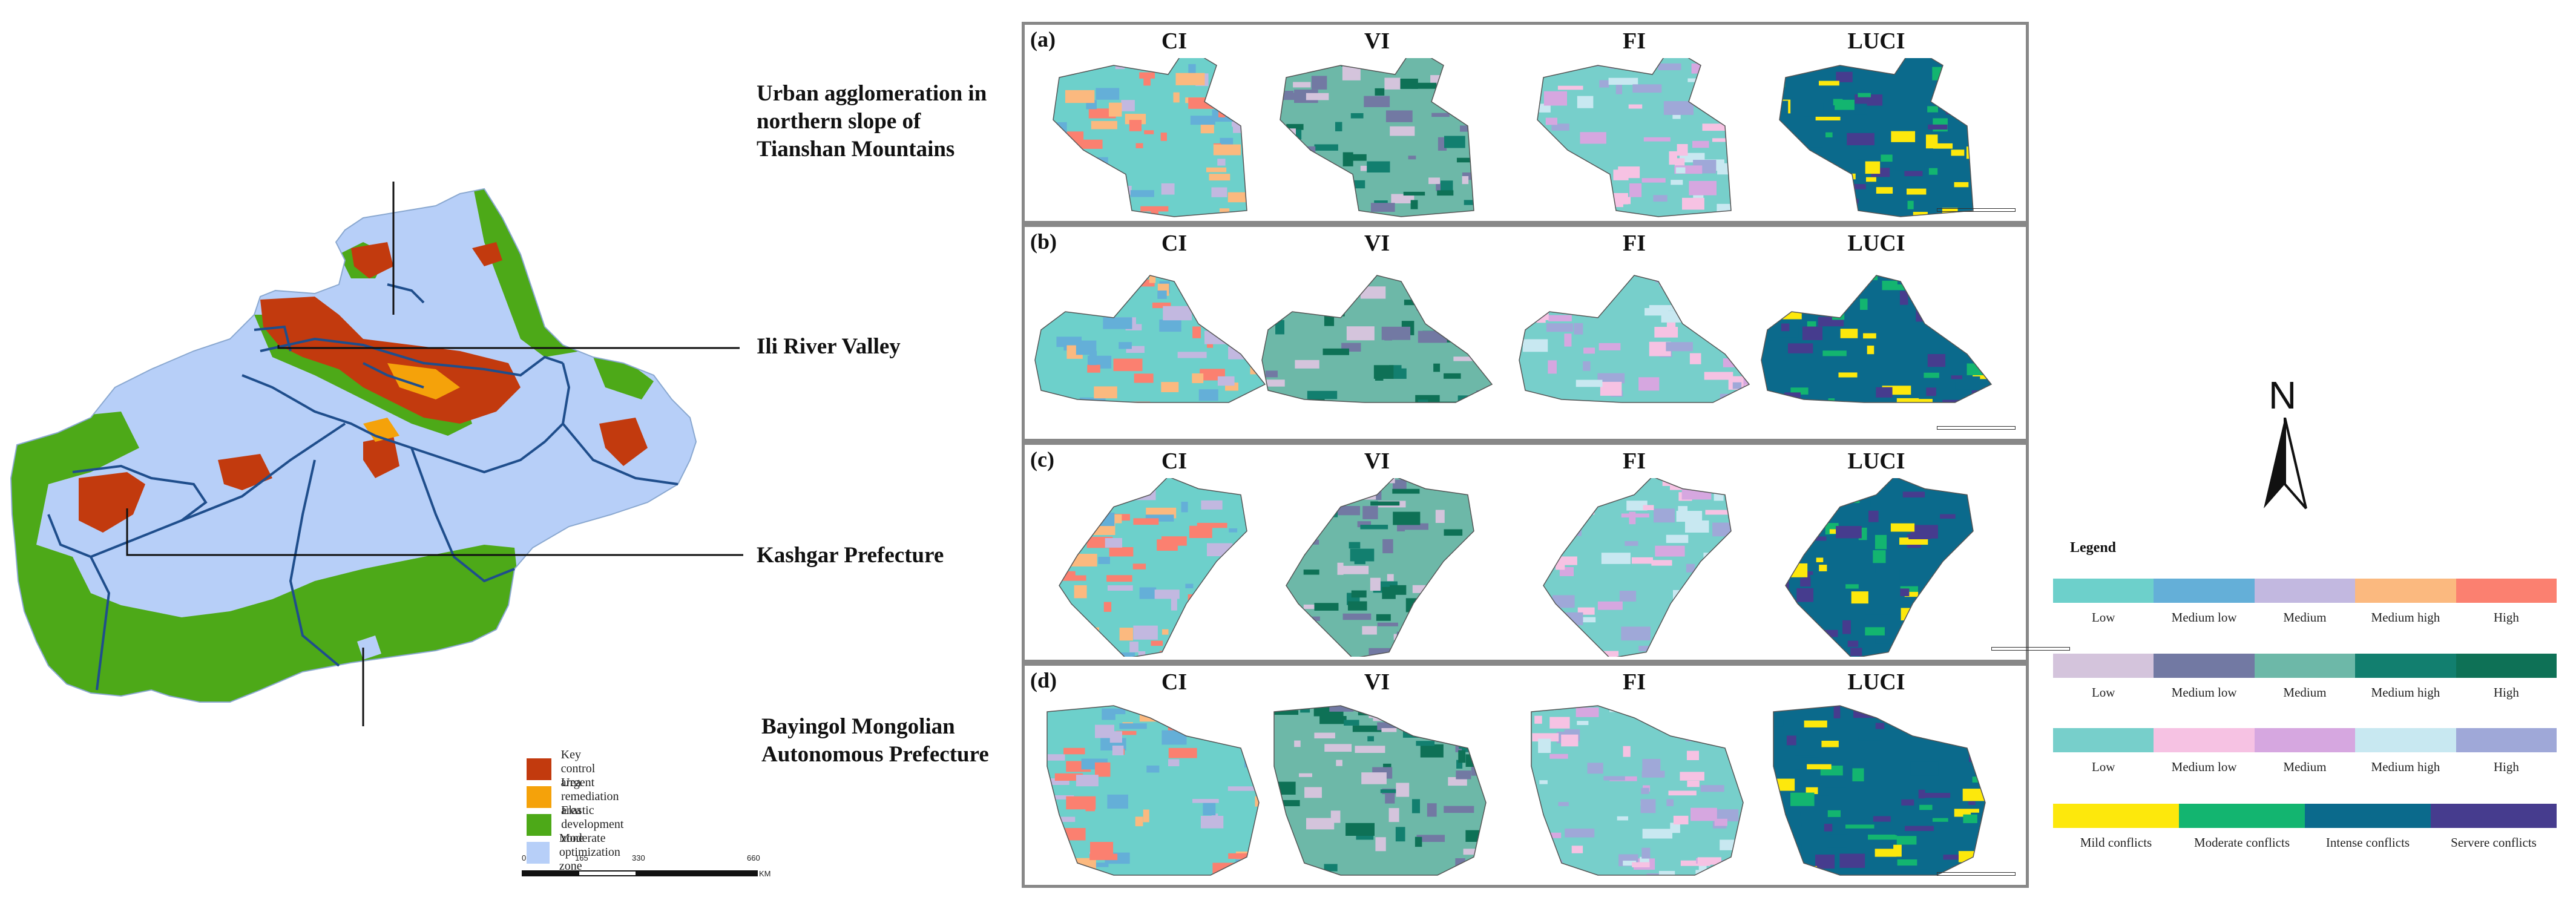 This screenshot has height=903, width=2576. I want to click on legend-label: Servere conflicts, so click(2494, 842).